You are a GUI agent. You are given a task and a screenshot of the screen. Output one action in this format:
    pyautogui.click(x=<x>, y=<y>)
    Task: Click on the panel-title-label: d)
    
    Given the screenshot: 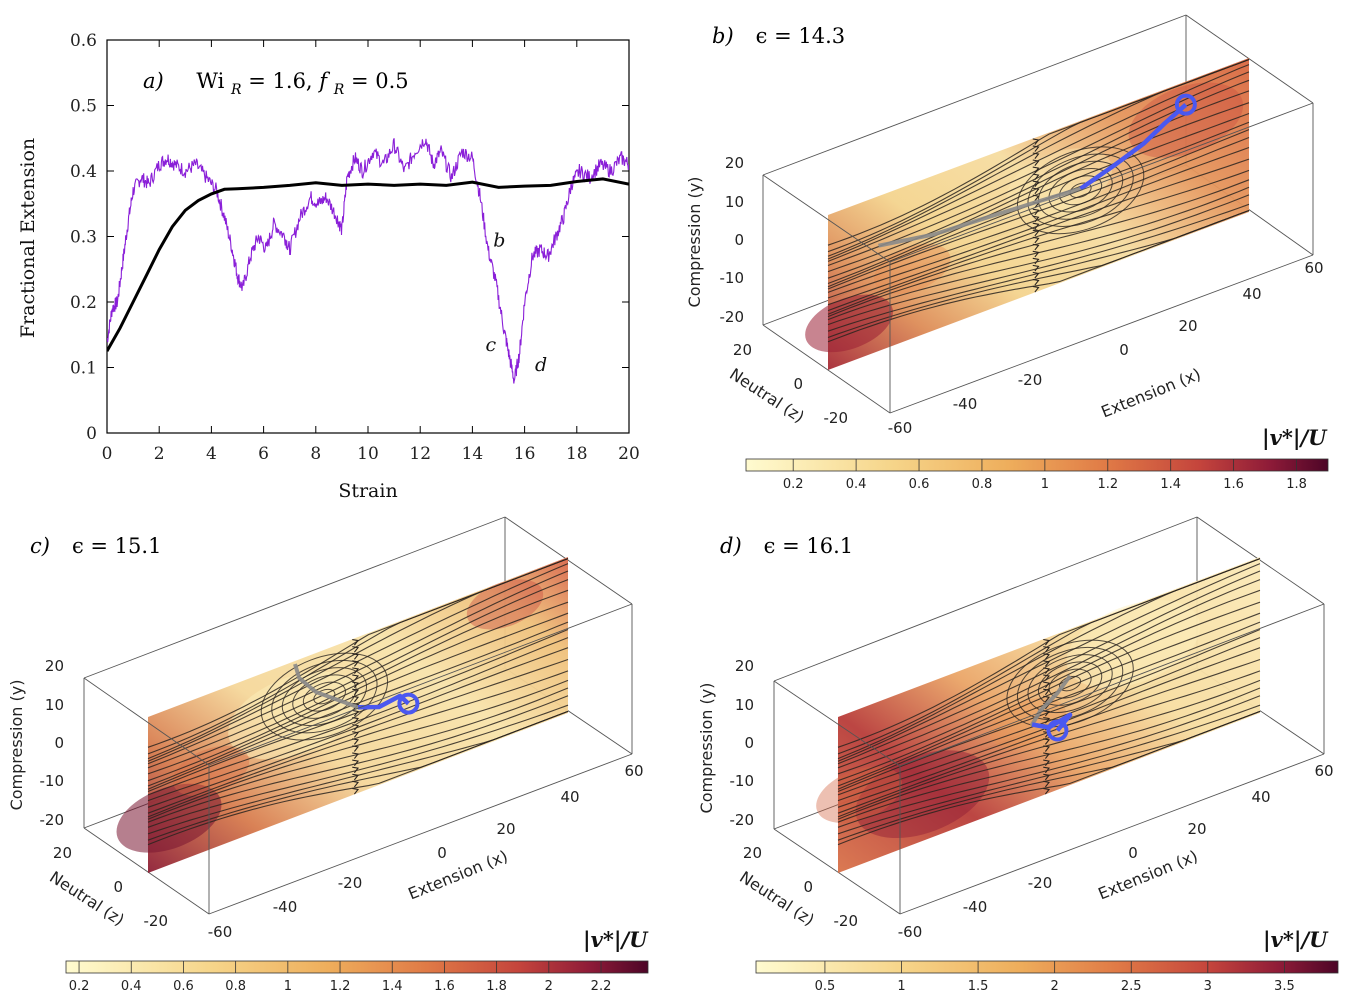 What is the action you would take?
    pyautogui.click(x=731, y=546)
    